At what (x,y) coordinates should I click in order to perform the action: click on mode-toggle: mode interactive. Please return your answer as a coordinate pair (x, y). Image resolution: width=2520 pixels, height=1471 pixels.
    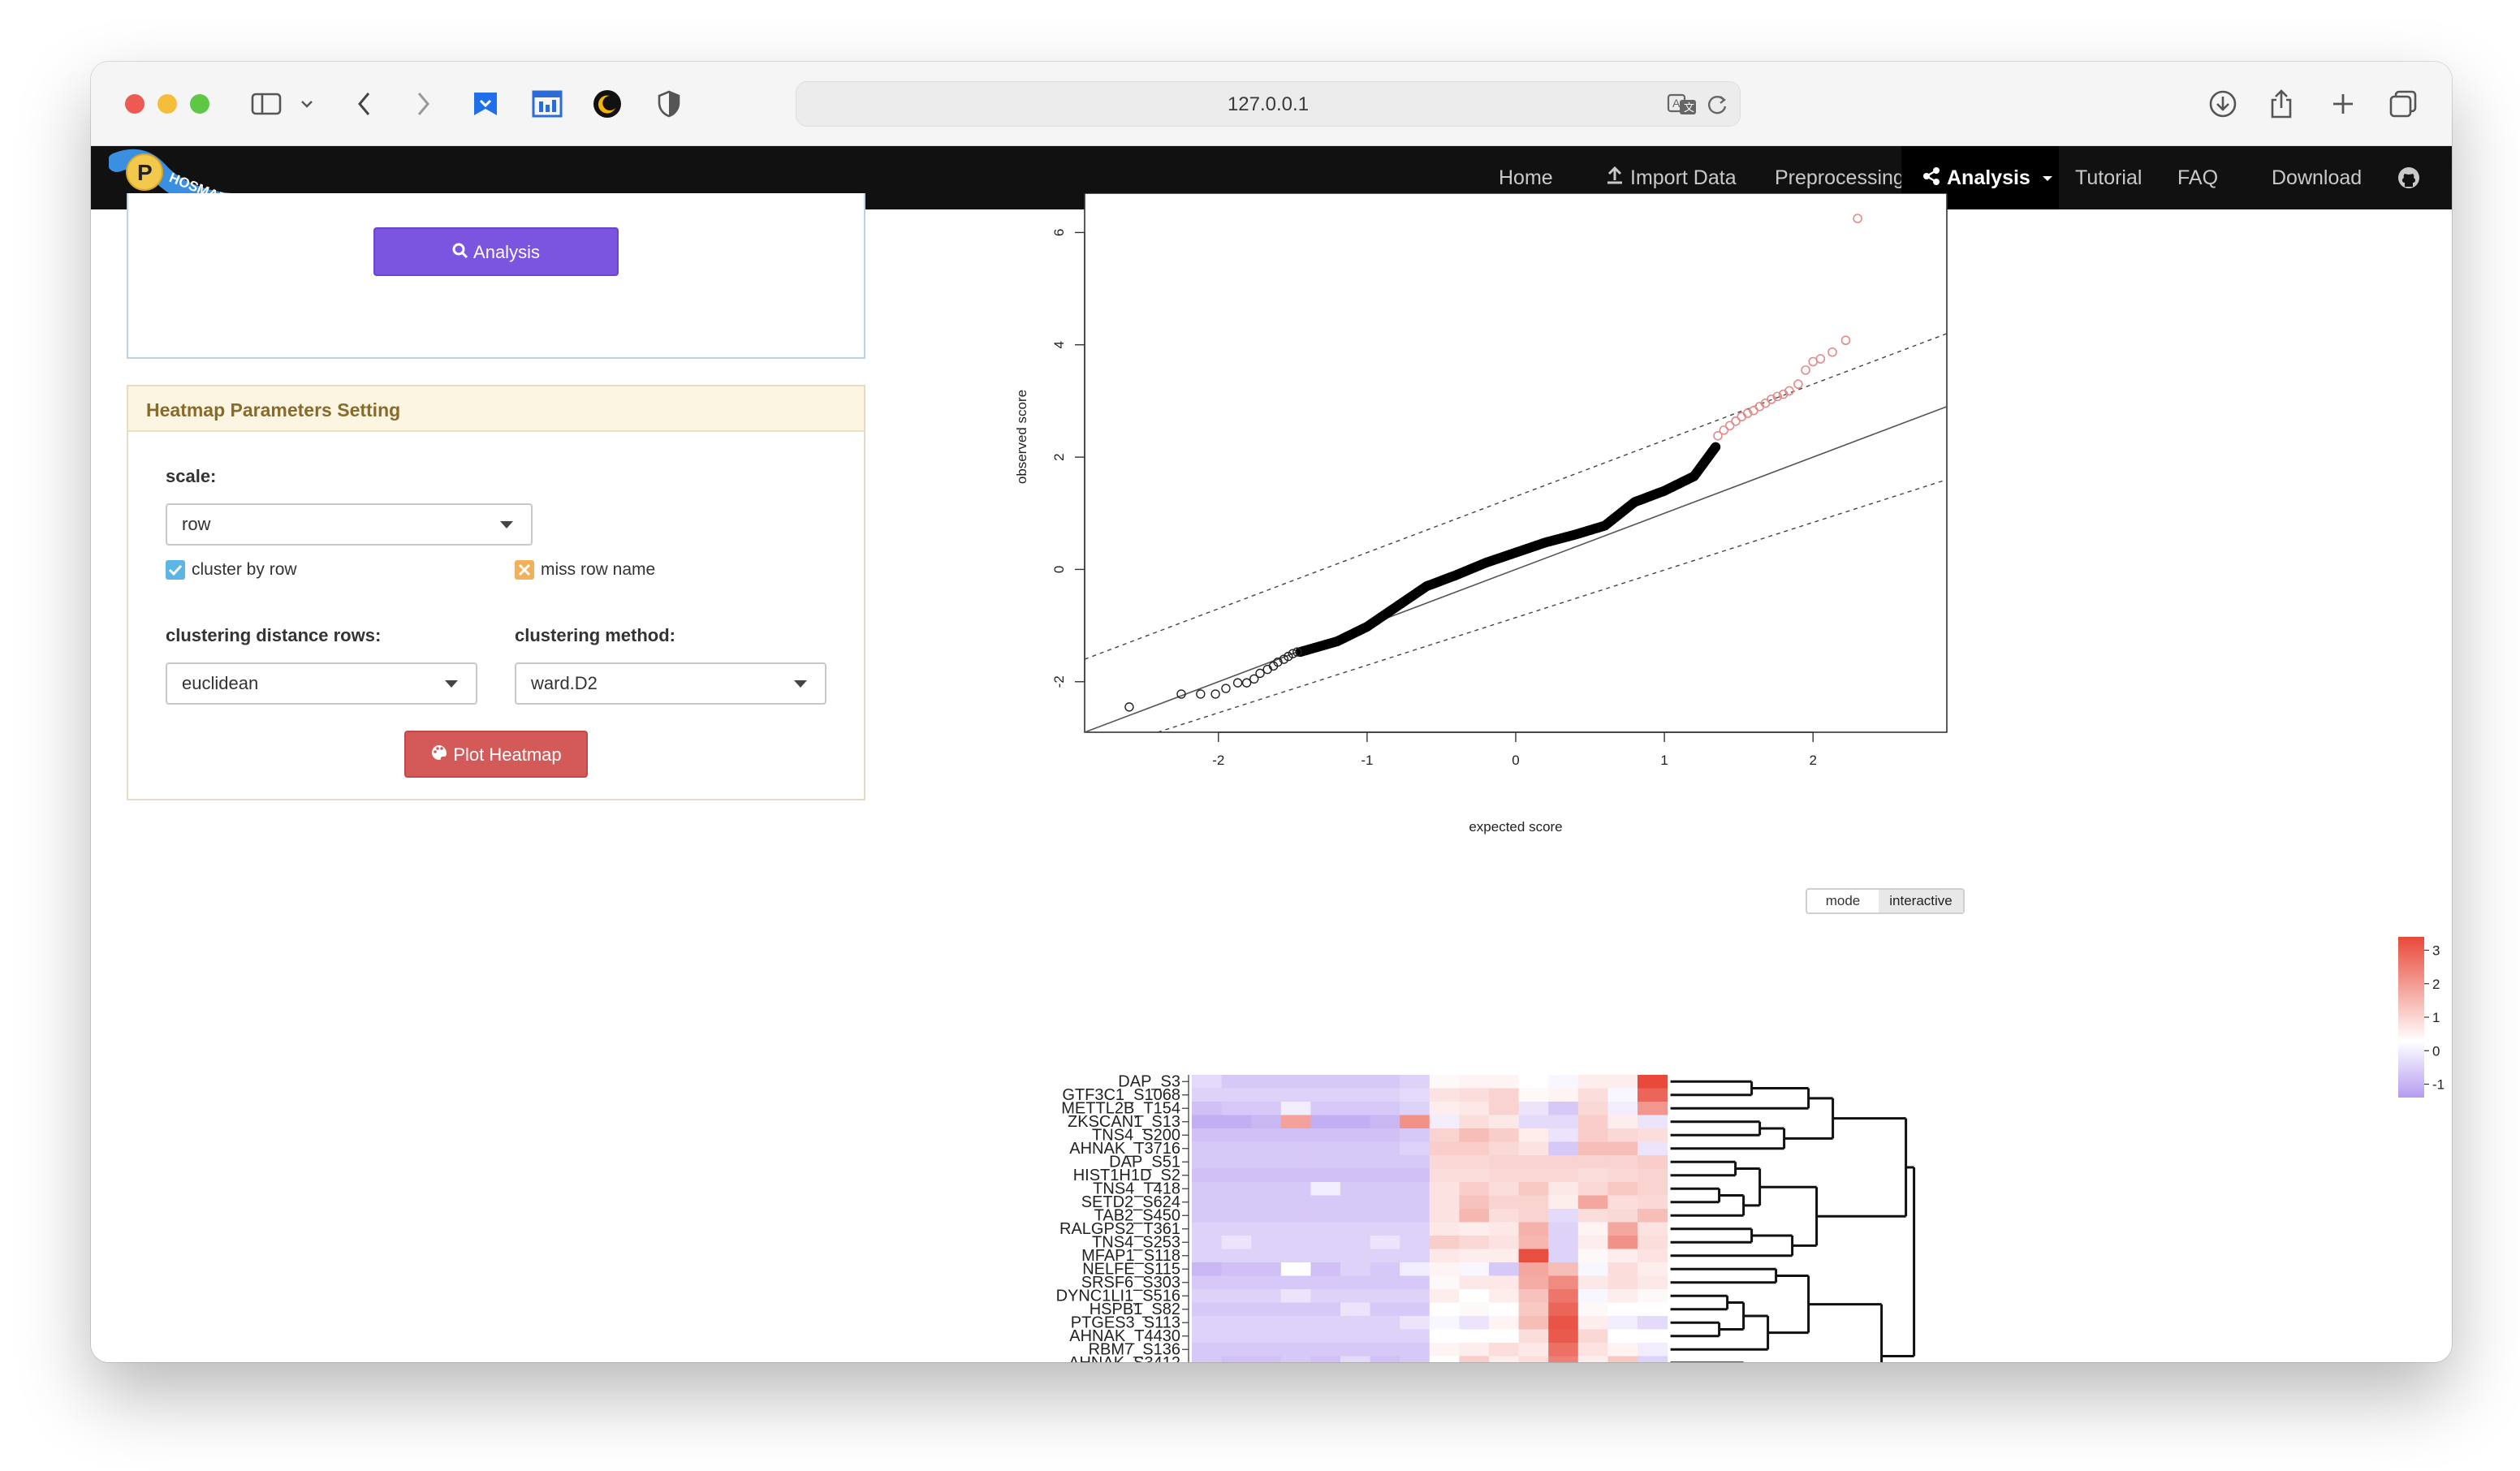
    Looking at the image, I should click on (1886, 901).